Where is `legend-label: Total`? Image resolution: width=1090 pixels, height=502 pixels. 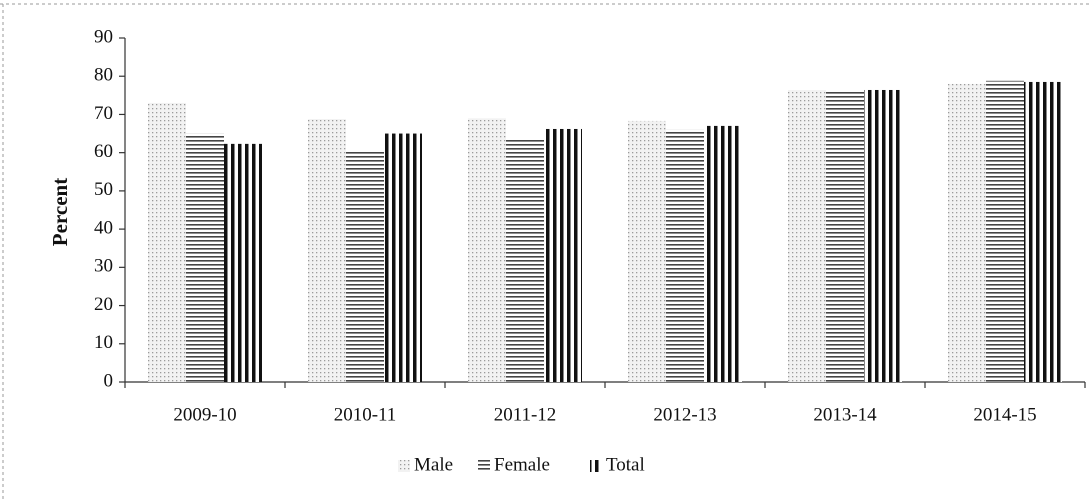
legend-label: Total is located at coordinates (625, 464).